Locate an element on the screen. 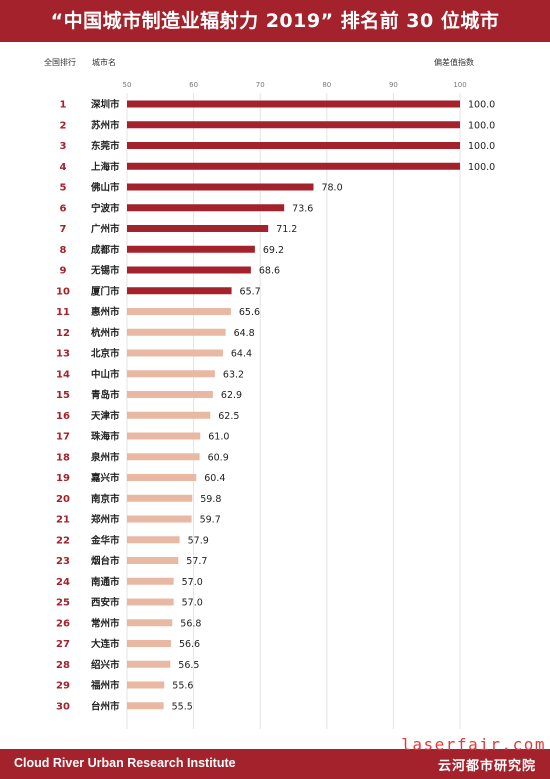 This screenshot has height=779, width=550. city-column-header: 城市名 is located at coordinates (104, 62).